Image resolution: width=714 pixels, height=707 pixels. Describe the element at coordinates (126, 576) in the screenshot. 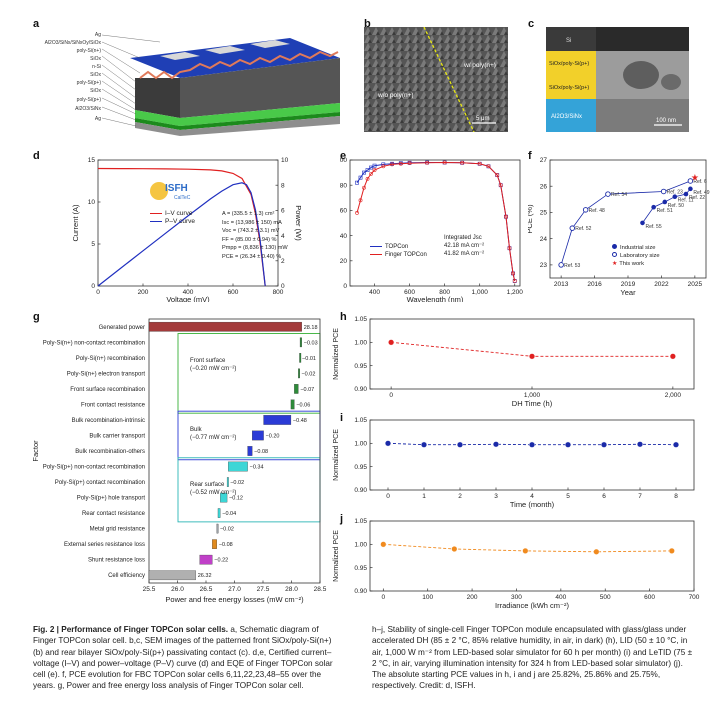

I see `category-label: Cell efficiency` at that location.